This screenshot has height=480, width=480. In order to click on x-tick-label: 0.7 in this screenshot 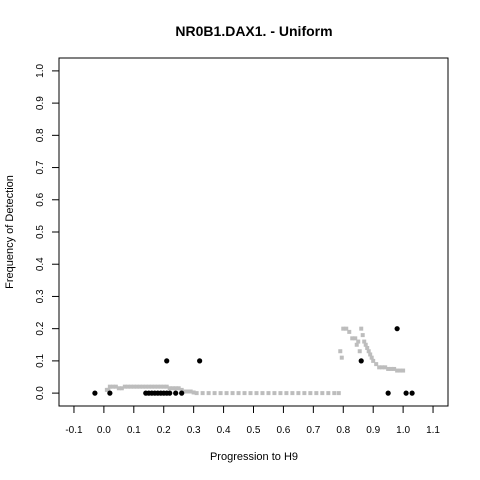, I will do `click(313, 430)`.